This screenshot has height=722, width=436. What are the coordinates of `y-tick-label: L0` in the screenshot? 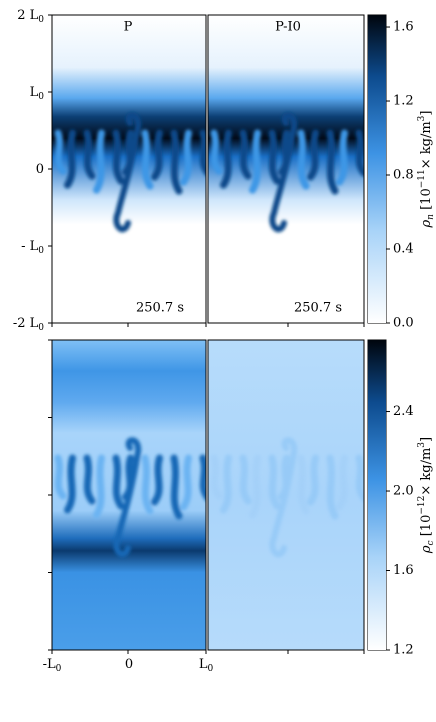 It's located at (37, 93).